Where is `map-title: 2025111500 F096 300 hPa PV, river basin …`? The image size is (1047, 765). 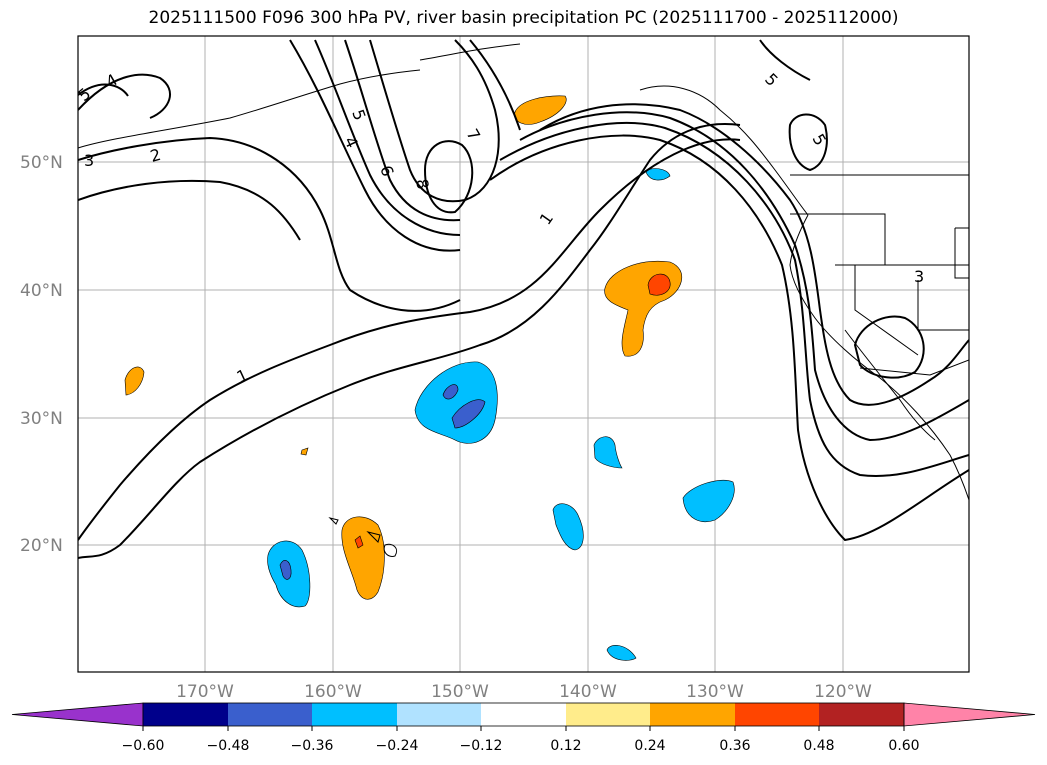
map-title: 2025111500 F096 300 hPa PV, river basin … is located at coordinates (523, 18).